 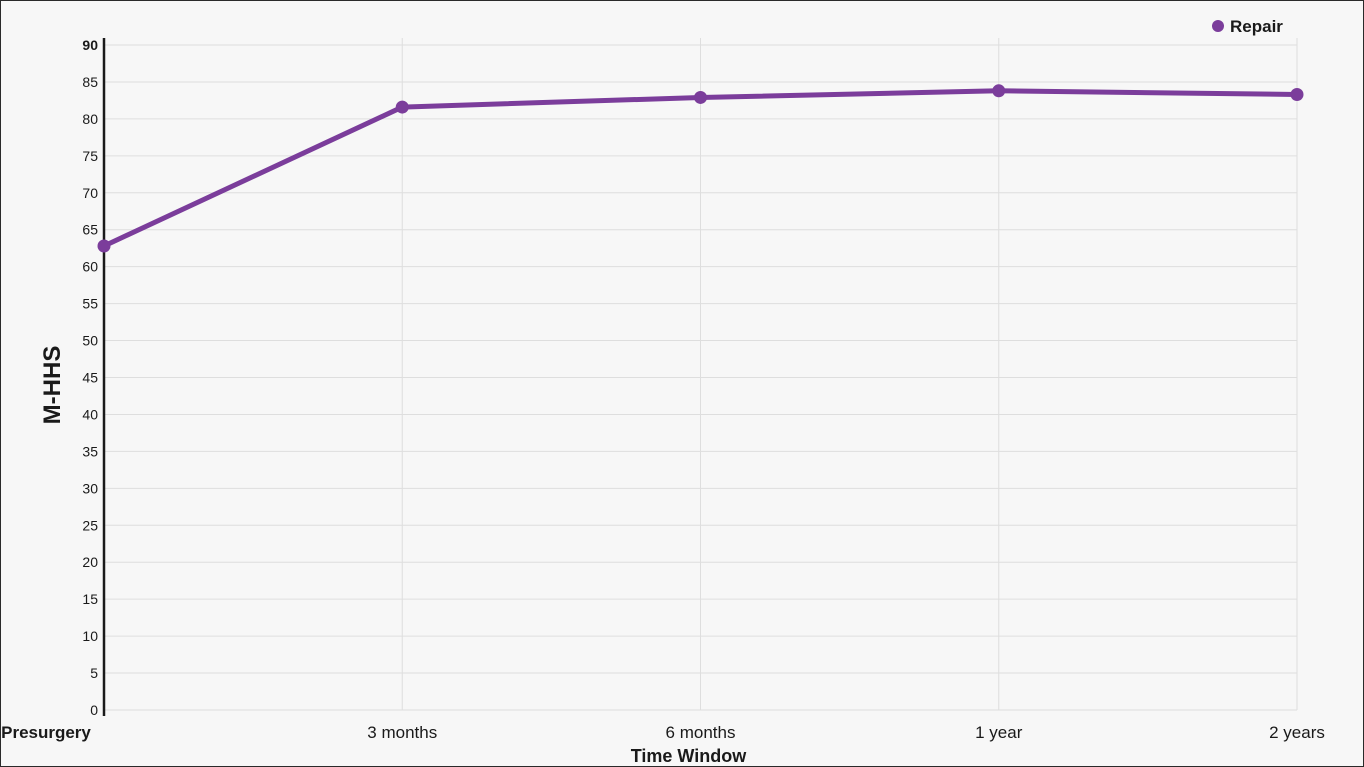 I want to click on x-tick-label: 3 months, so click(x=402, y=732).